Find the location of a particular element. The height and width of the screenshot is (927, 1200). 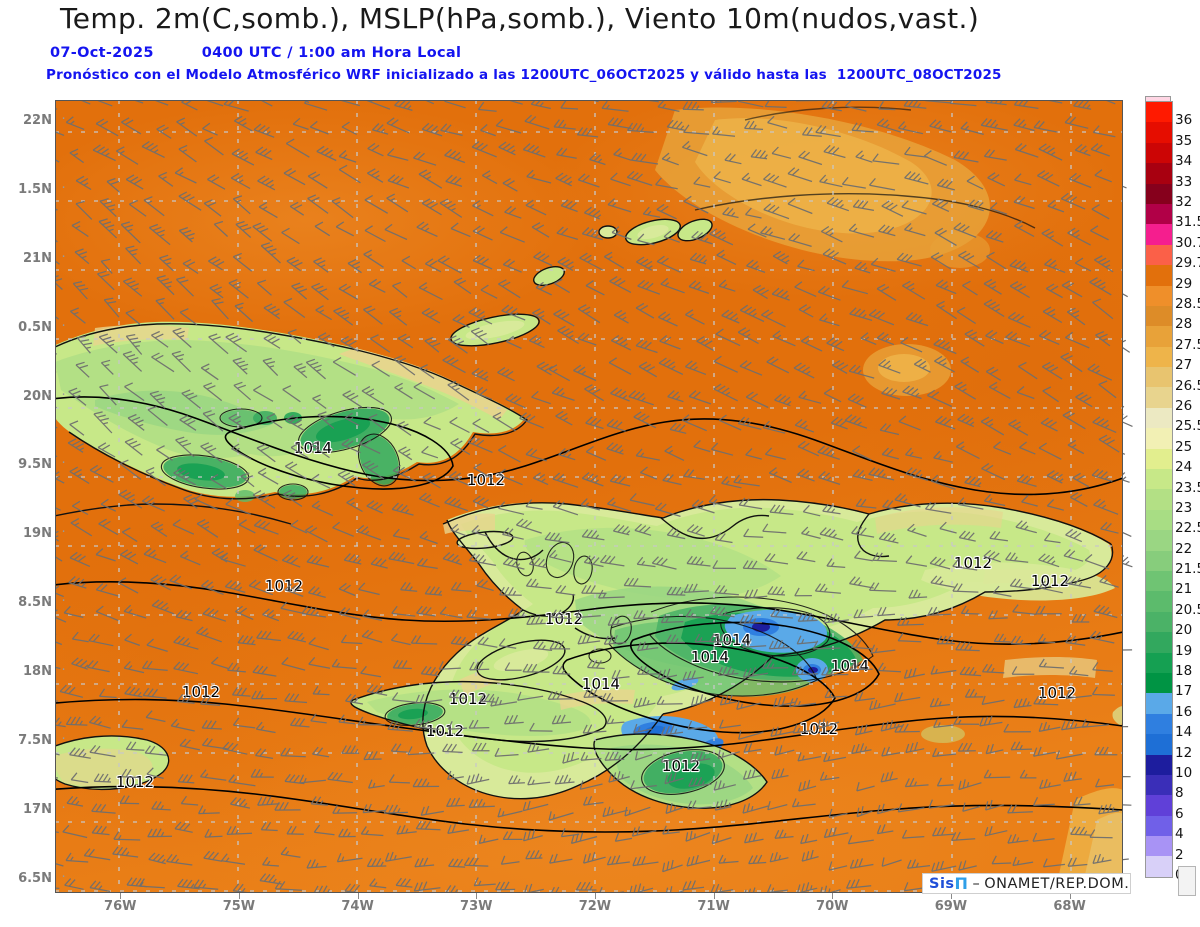

x-axis-tick-label: 76W is located at coordinates (120, 906).